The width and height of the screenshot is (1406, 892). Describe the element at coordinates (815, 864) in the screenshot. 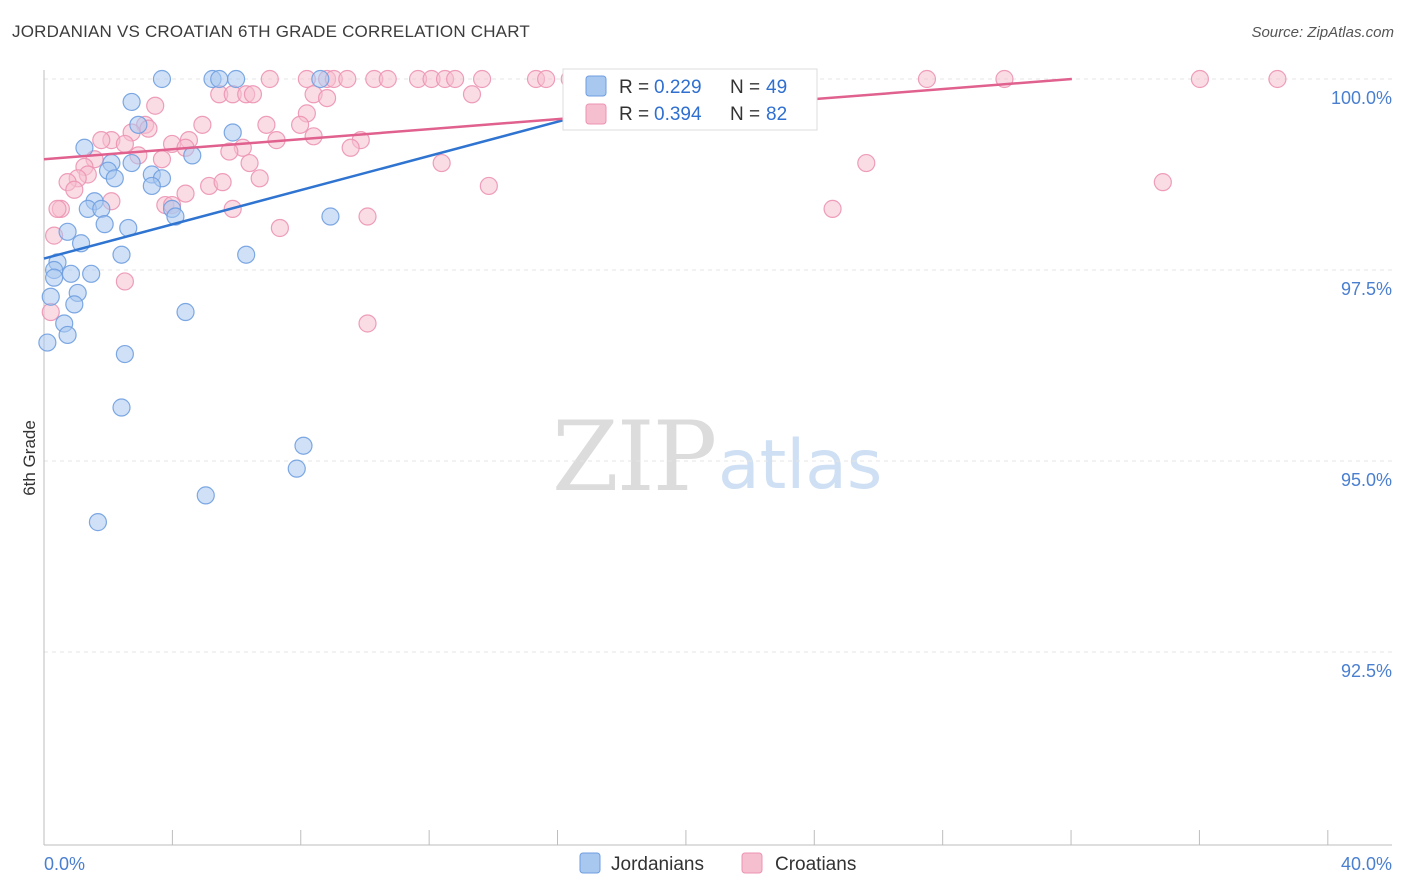

I see `bottom-legend-label-croatians: Croatians` at that location.